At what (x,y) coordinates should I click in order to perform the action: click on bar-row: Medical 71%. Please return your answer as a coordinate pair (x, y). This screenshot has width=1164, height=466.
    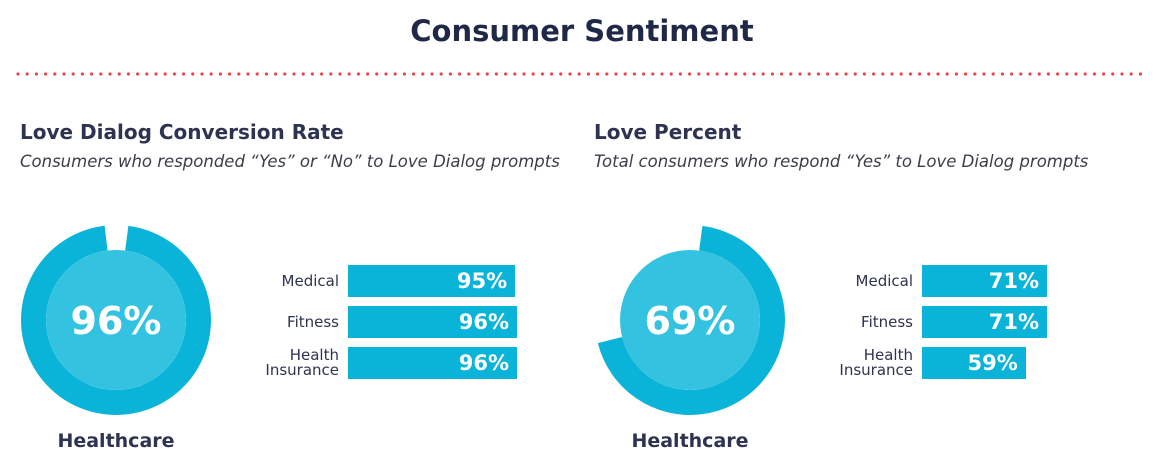
    Looking at the image, I should click on (984, 281).